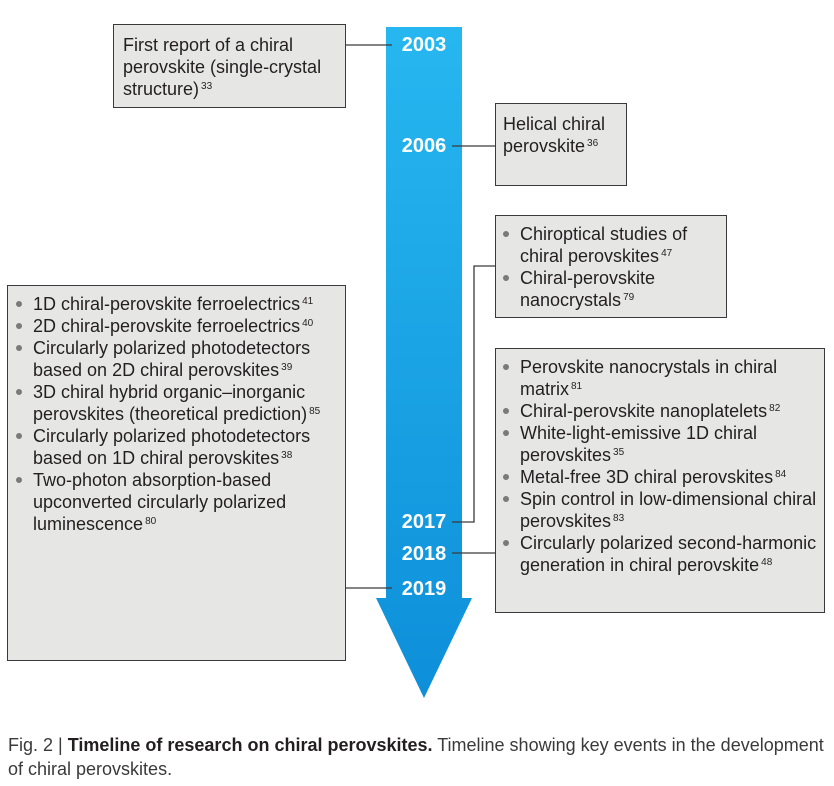 The width and height of the screenshot is (834, 786). I want to click on event-item: Chiral-perovskite nanocrystals 79, so click(609, 289).